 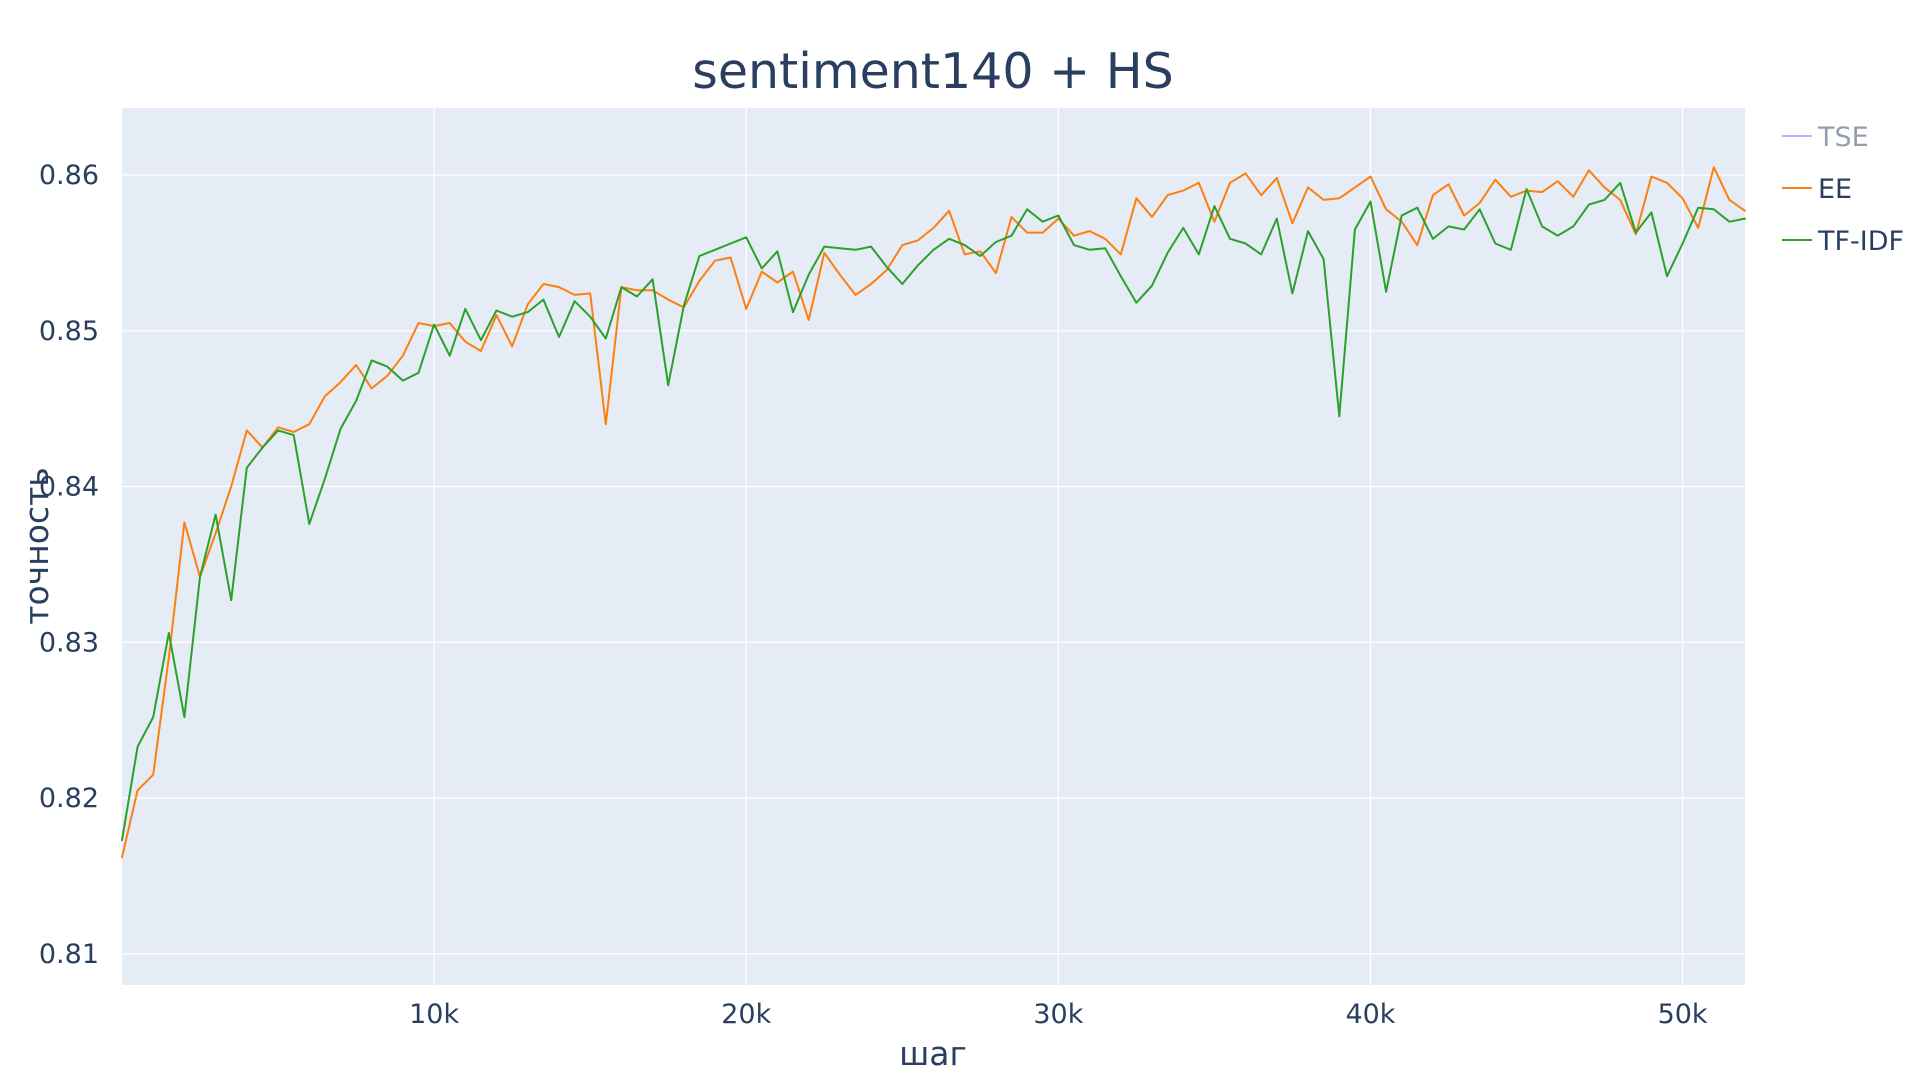 I want to click on y-tick-label: 0.85, so click(x=69, y=331).